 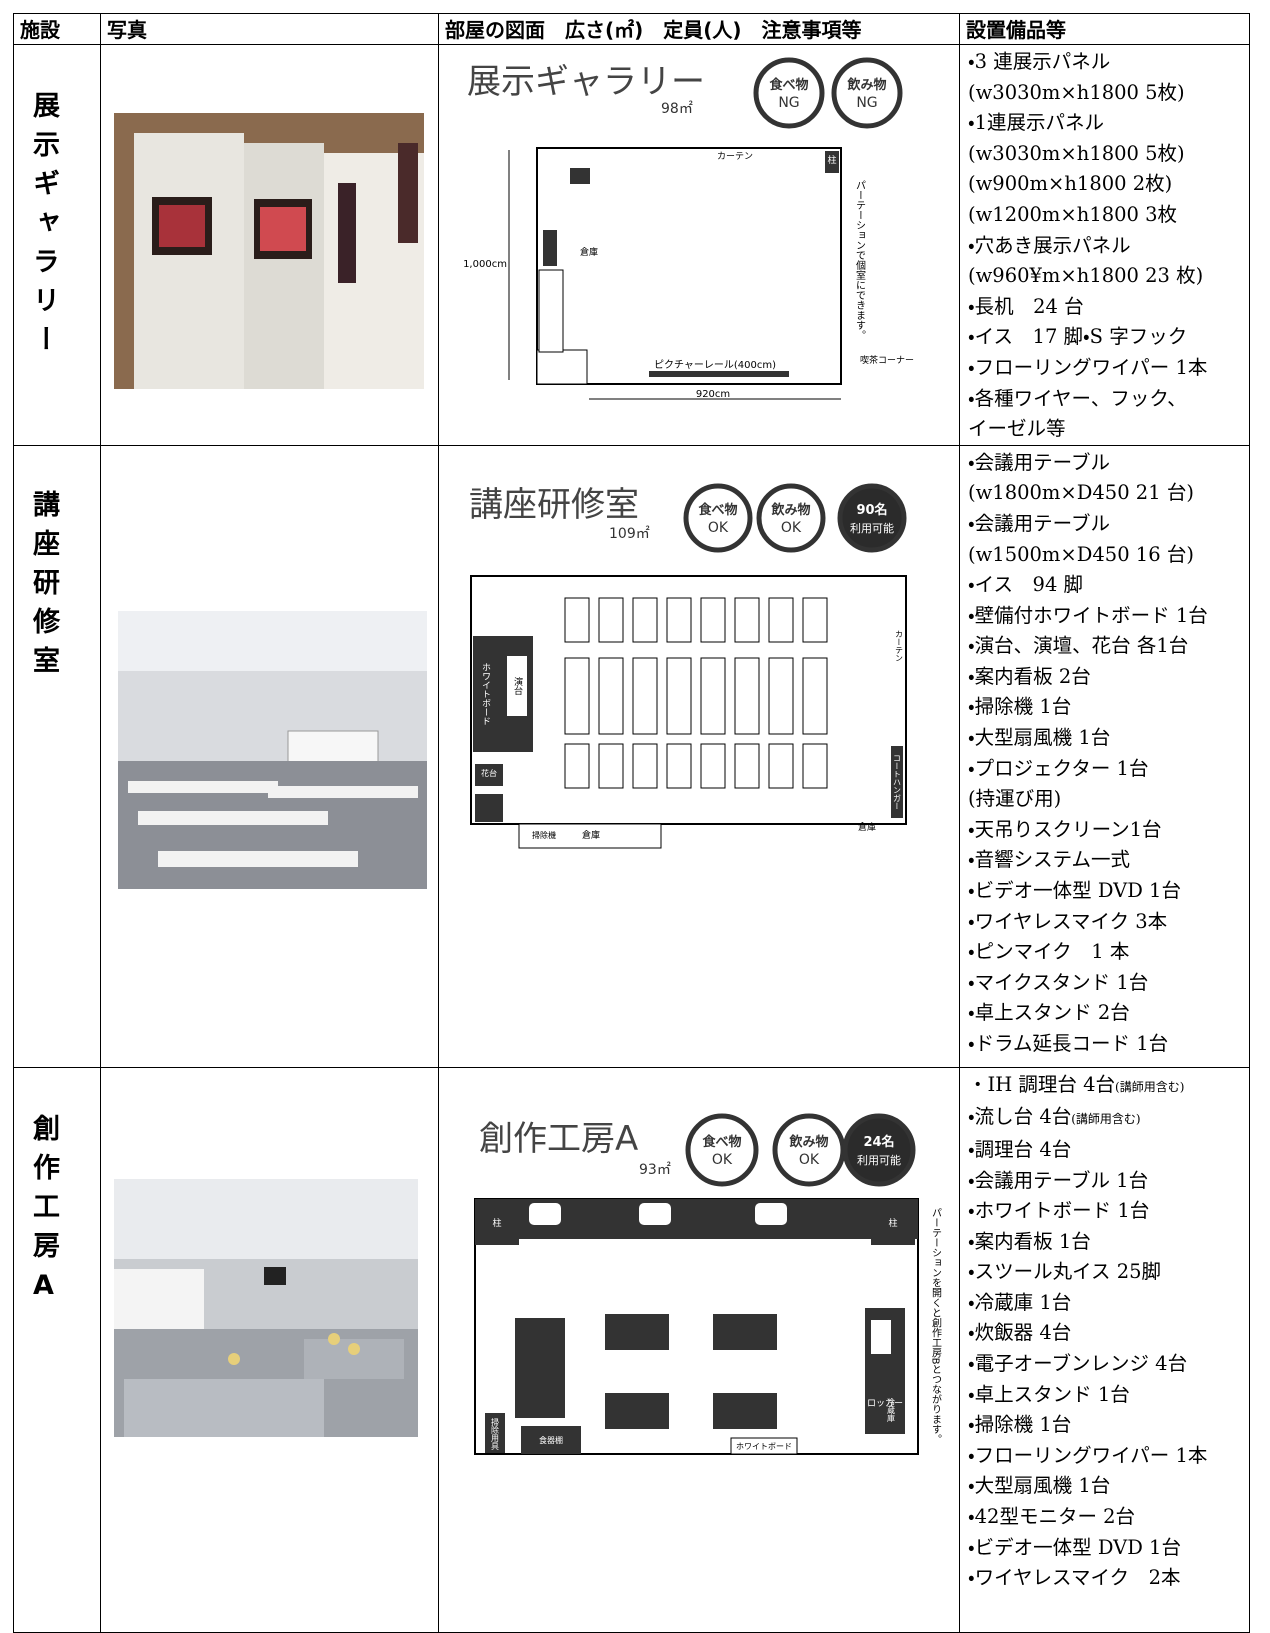 I want to click on equipment-item: ・プロジェクター 1台, so click(x=1058, y=768).